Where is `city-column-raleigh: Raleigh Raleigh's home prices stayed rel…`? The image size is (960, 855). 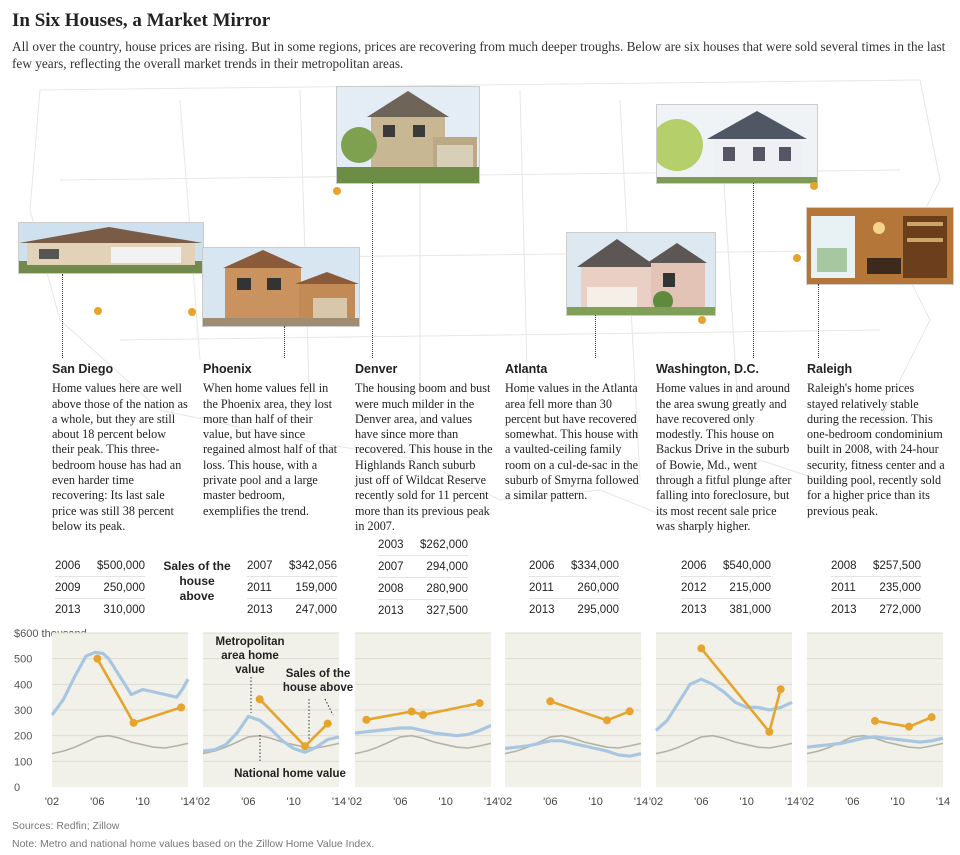
city-column-raleigh: Raleigh Raleigh's home prices stayed rel… is located at coordinates (876, 440).